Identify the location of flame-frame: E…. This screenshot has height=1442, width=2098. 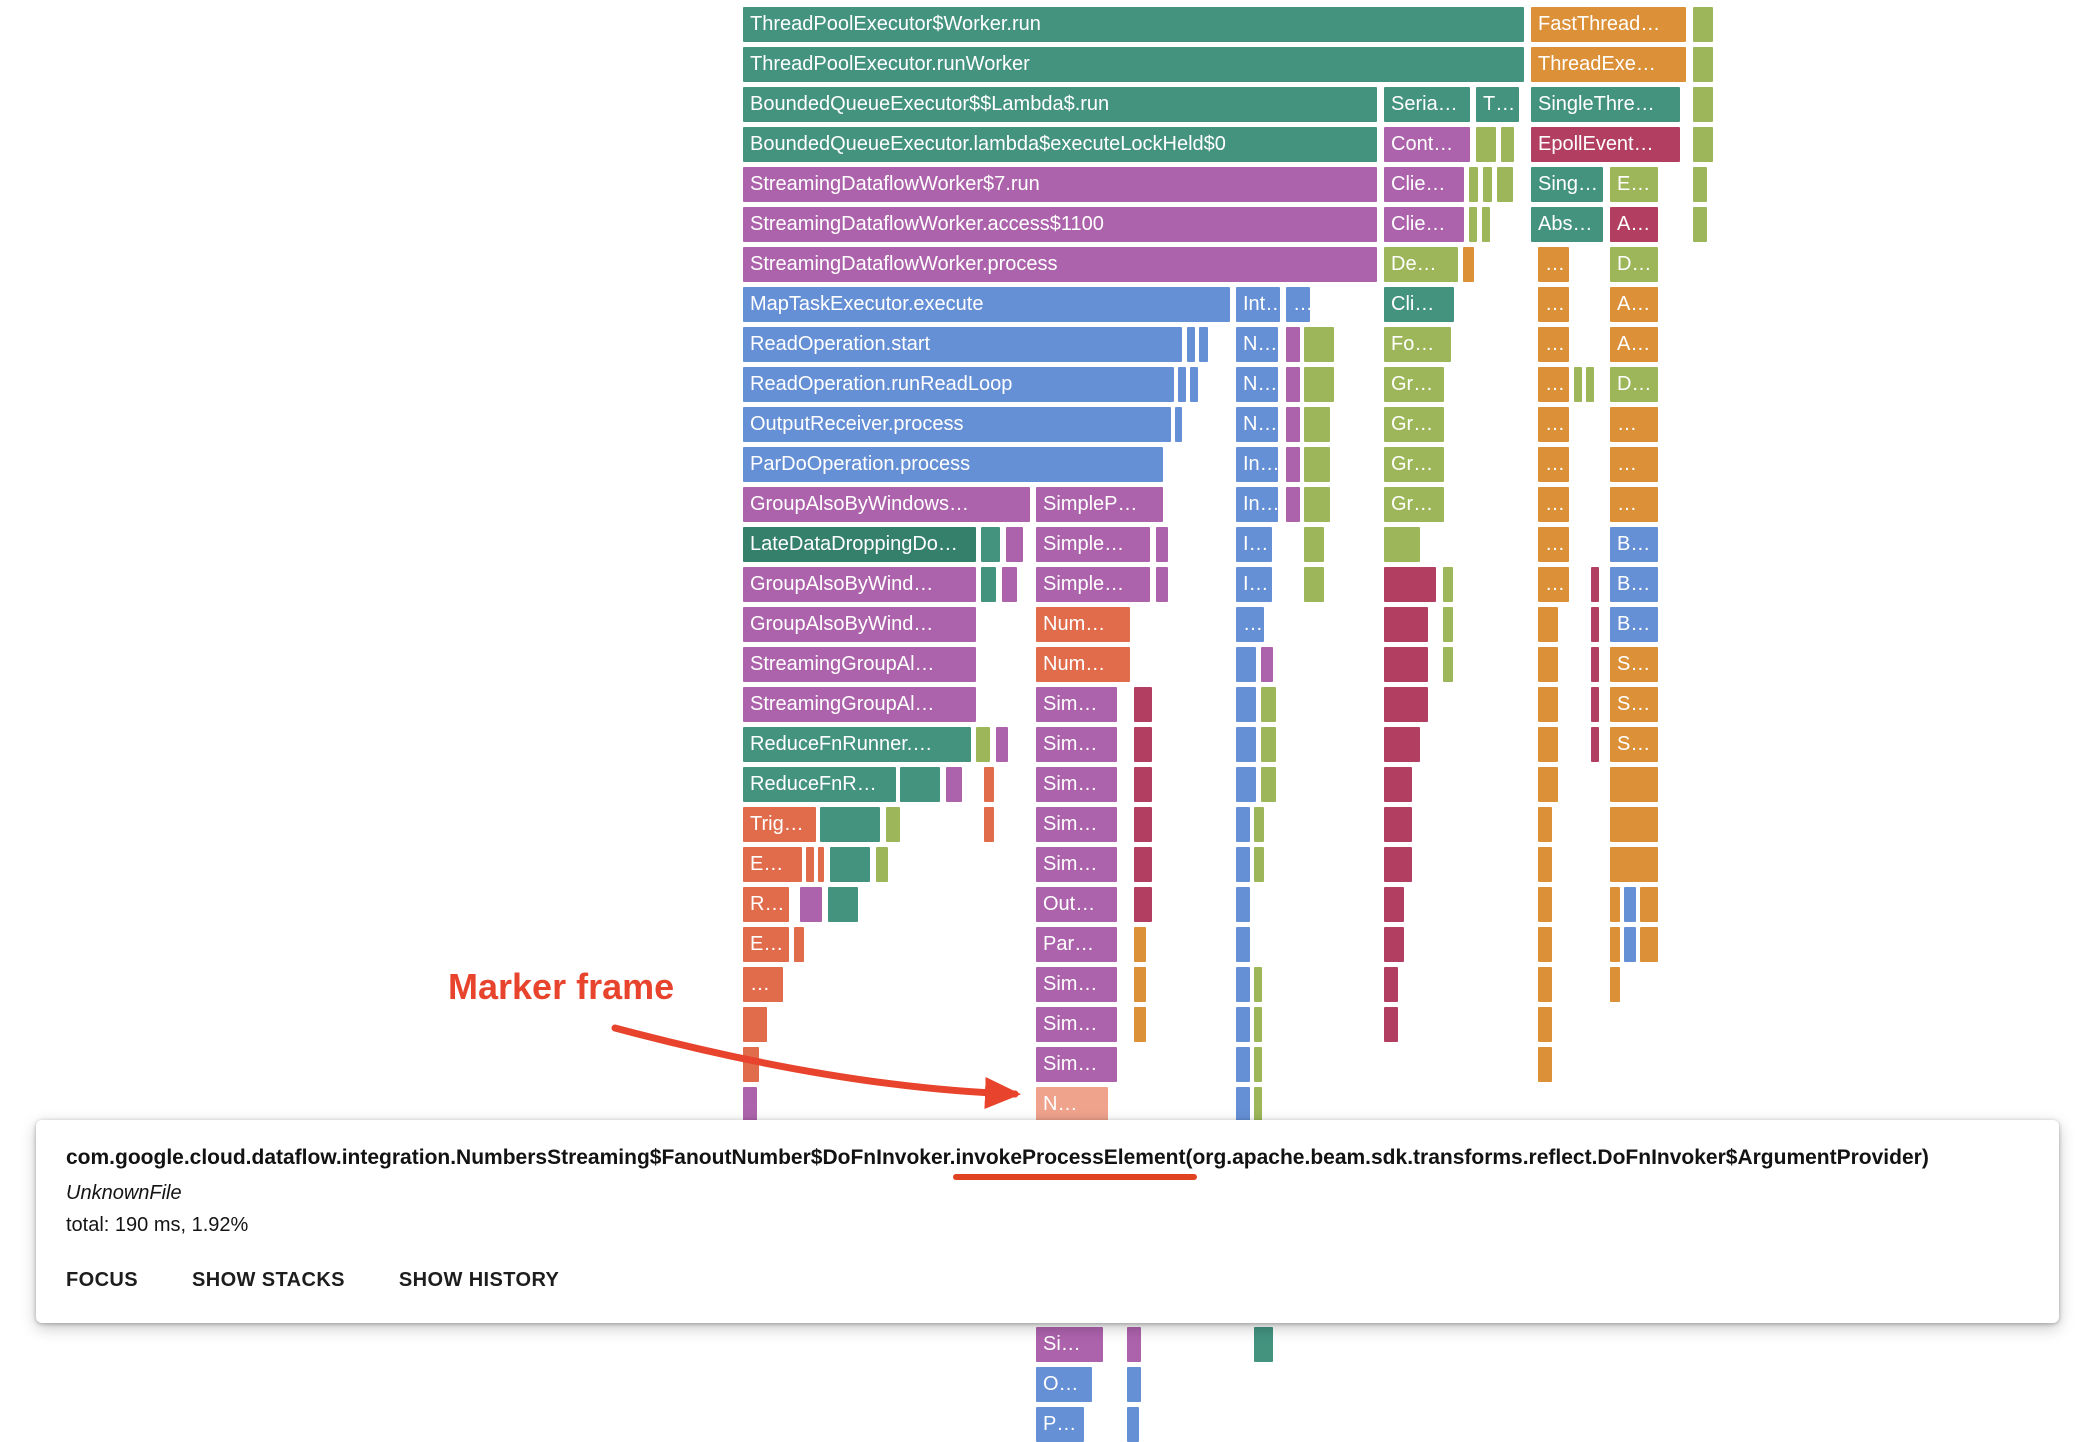
(1634, 184).